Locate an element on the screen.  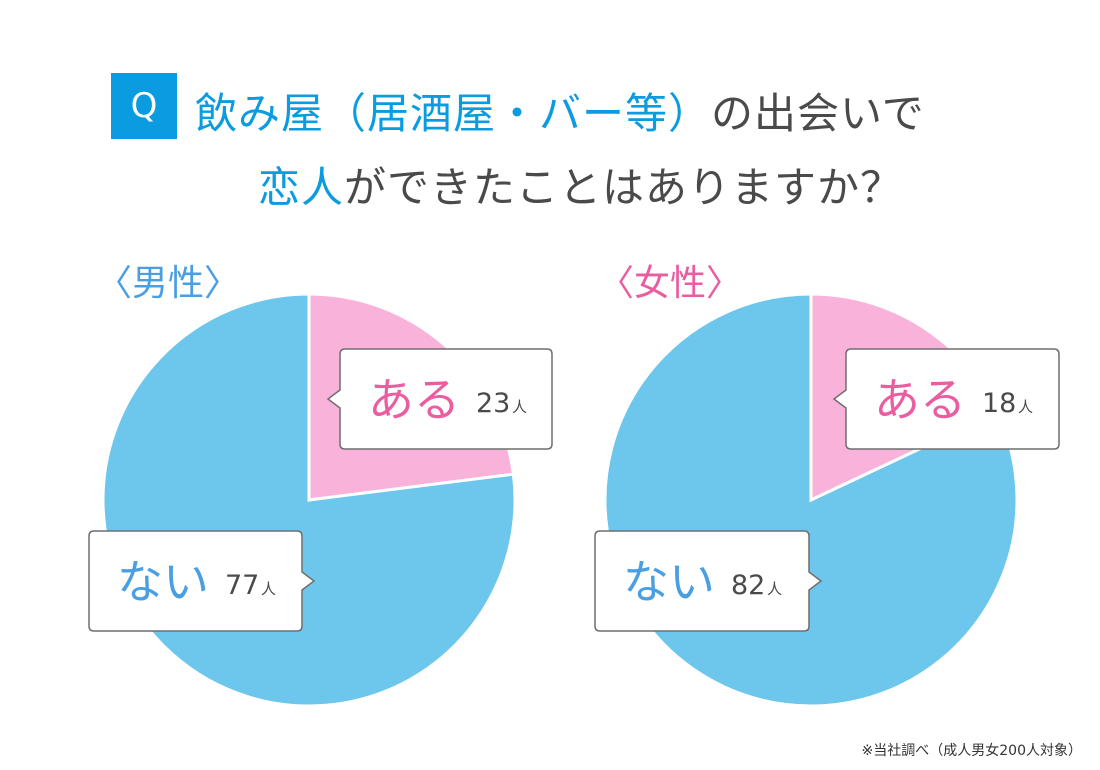
footnote: ※当社調べ（成人男女200人対象） is located at coordinates (971, 751).